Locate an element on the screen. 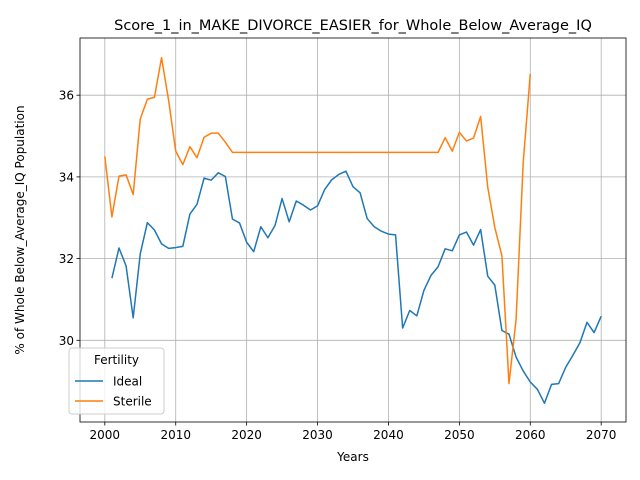 The image size is (640, 480). x-tick-label: 2010 is located at coordinates (175, 435).